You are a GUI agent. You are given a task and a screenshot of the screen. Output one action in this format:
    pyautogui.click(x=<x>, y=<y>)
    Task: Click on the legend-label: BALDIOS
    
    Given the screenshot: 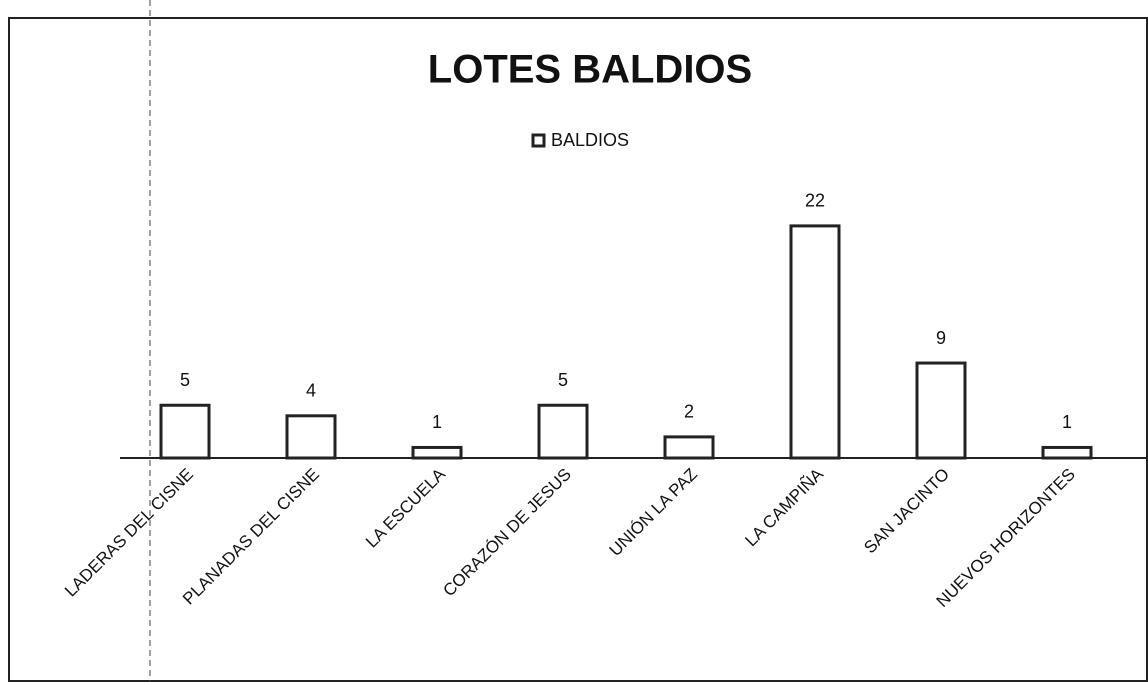 What is the action you would take?
    pyautogui.click(x=590, y=140)
    